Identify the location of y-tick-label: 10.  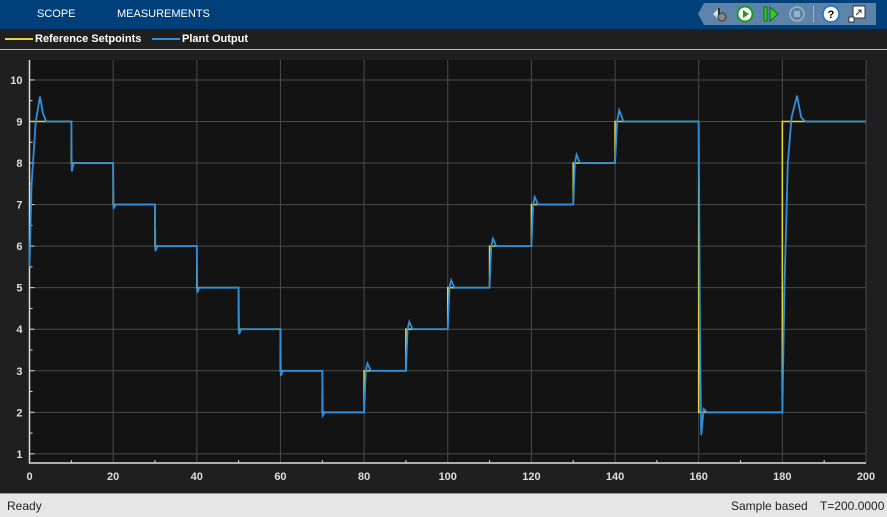
(16, 81).